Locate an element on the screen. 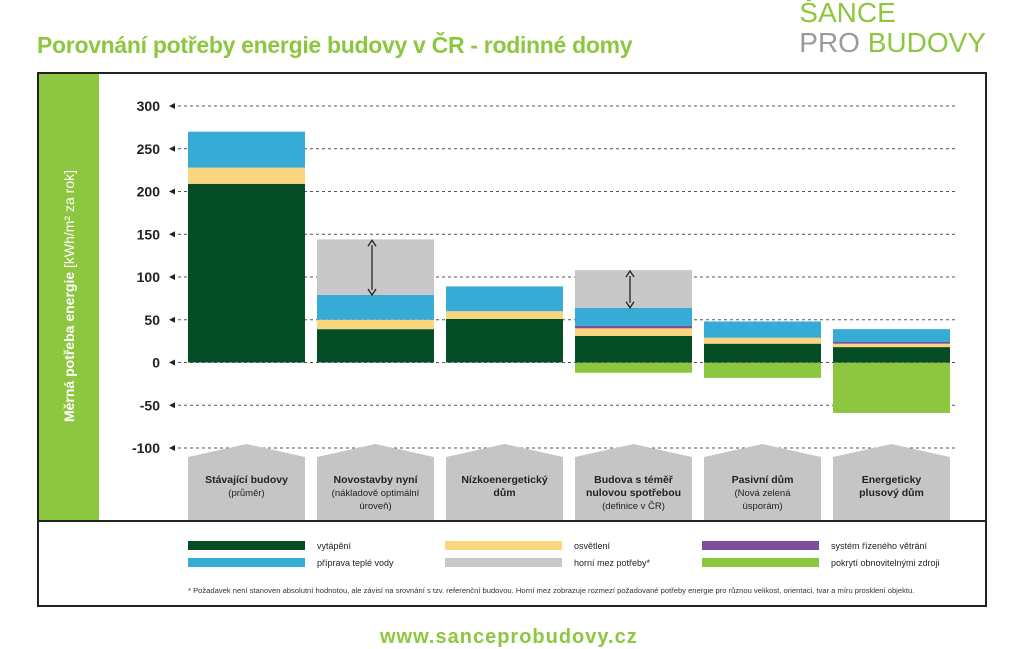  logo: ŠANCE PRO BUDOVY is located at coordinates (892, 29).